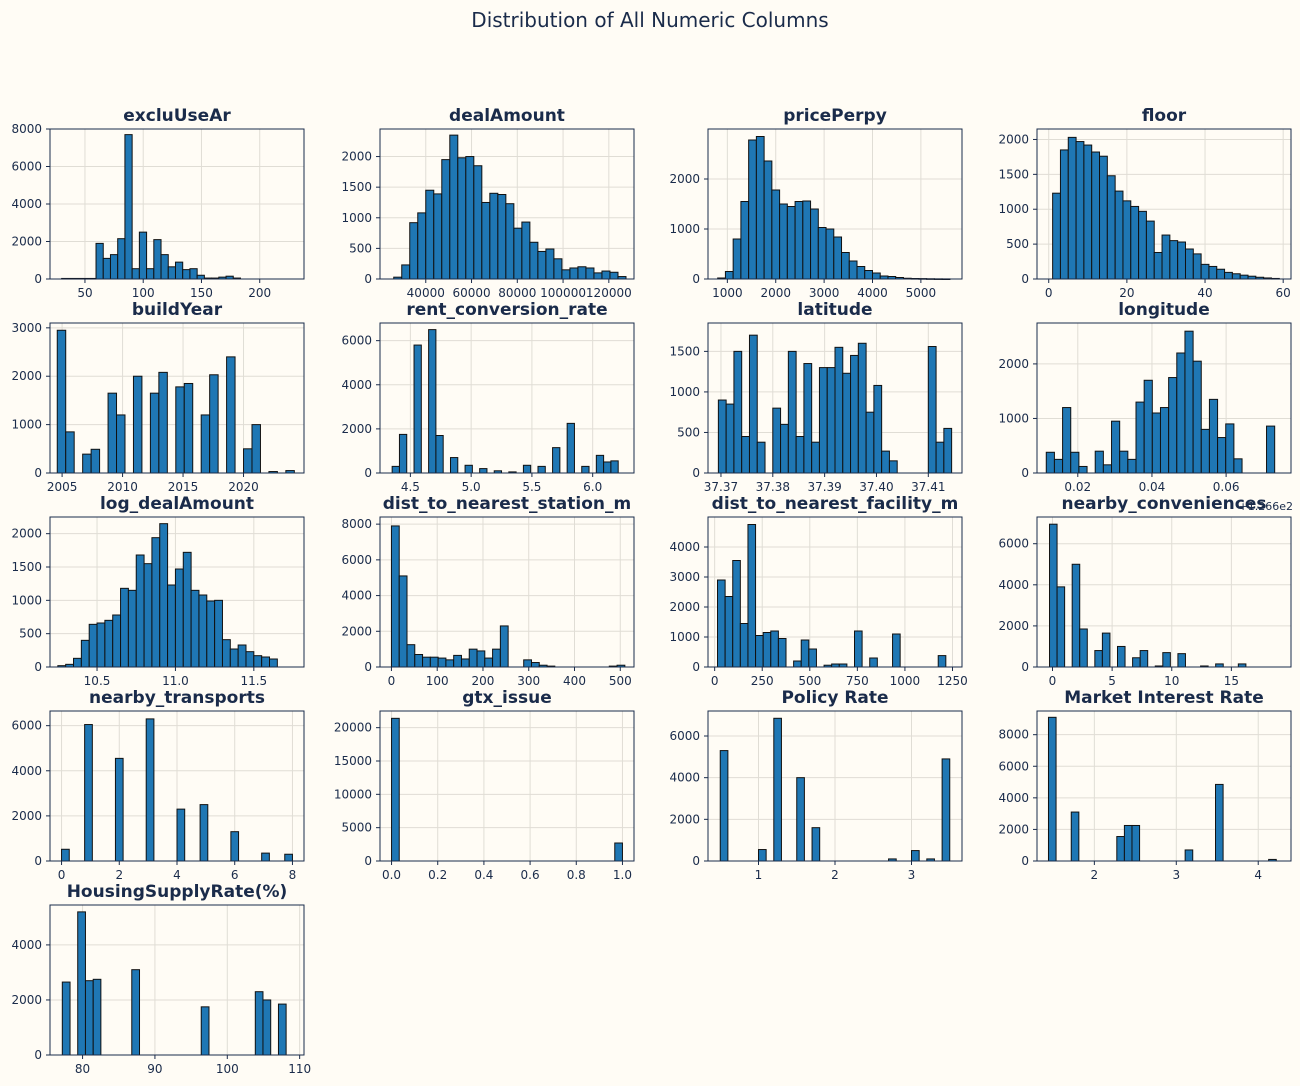  What do you see at coordinates (1164, 116) in the screenshot?
I see `subplot-title: floor` at bounding box center [1164, 116].